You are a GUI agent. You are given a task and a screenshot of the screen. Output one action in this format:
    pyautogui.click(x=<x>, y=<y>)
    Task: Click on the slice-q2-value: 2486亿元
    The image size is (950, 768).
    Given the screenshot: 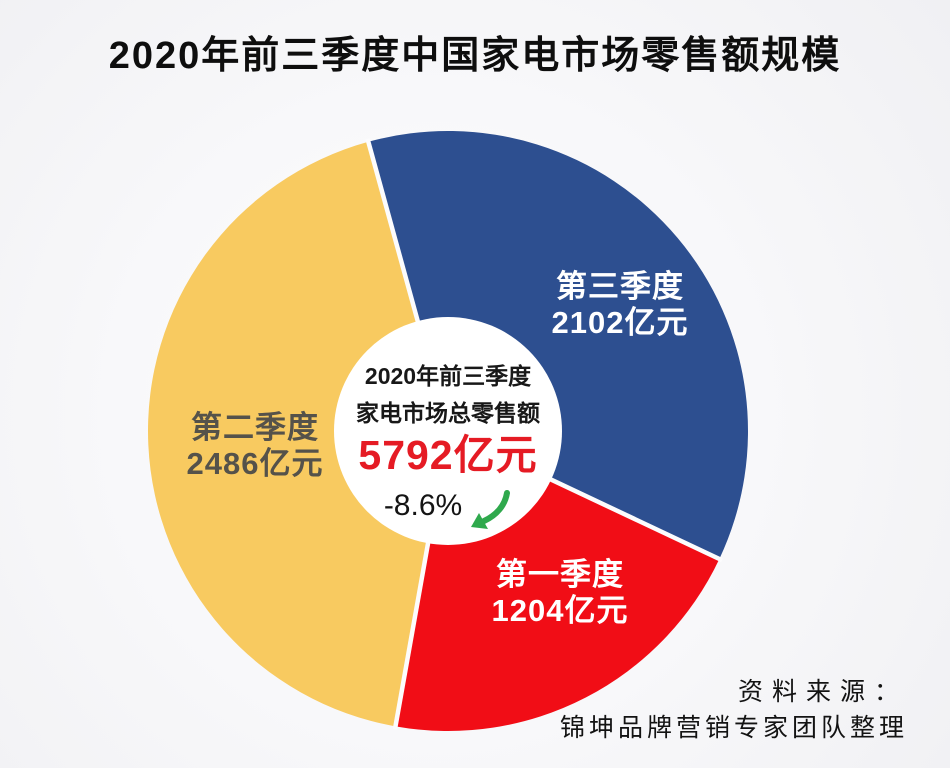 What is the action you would take?
    pyautogui.click(x=255, y=463)
    